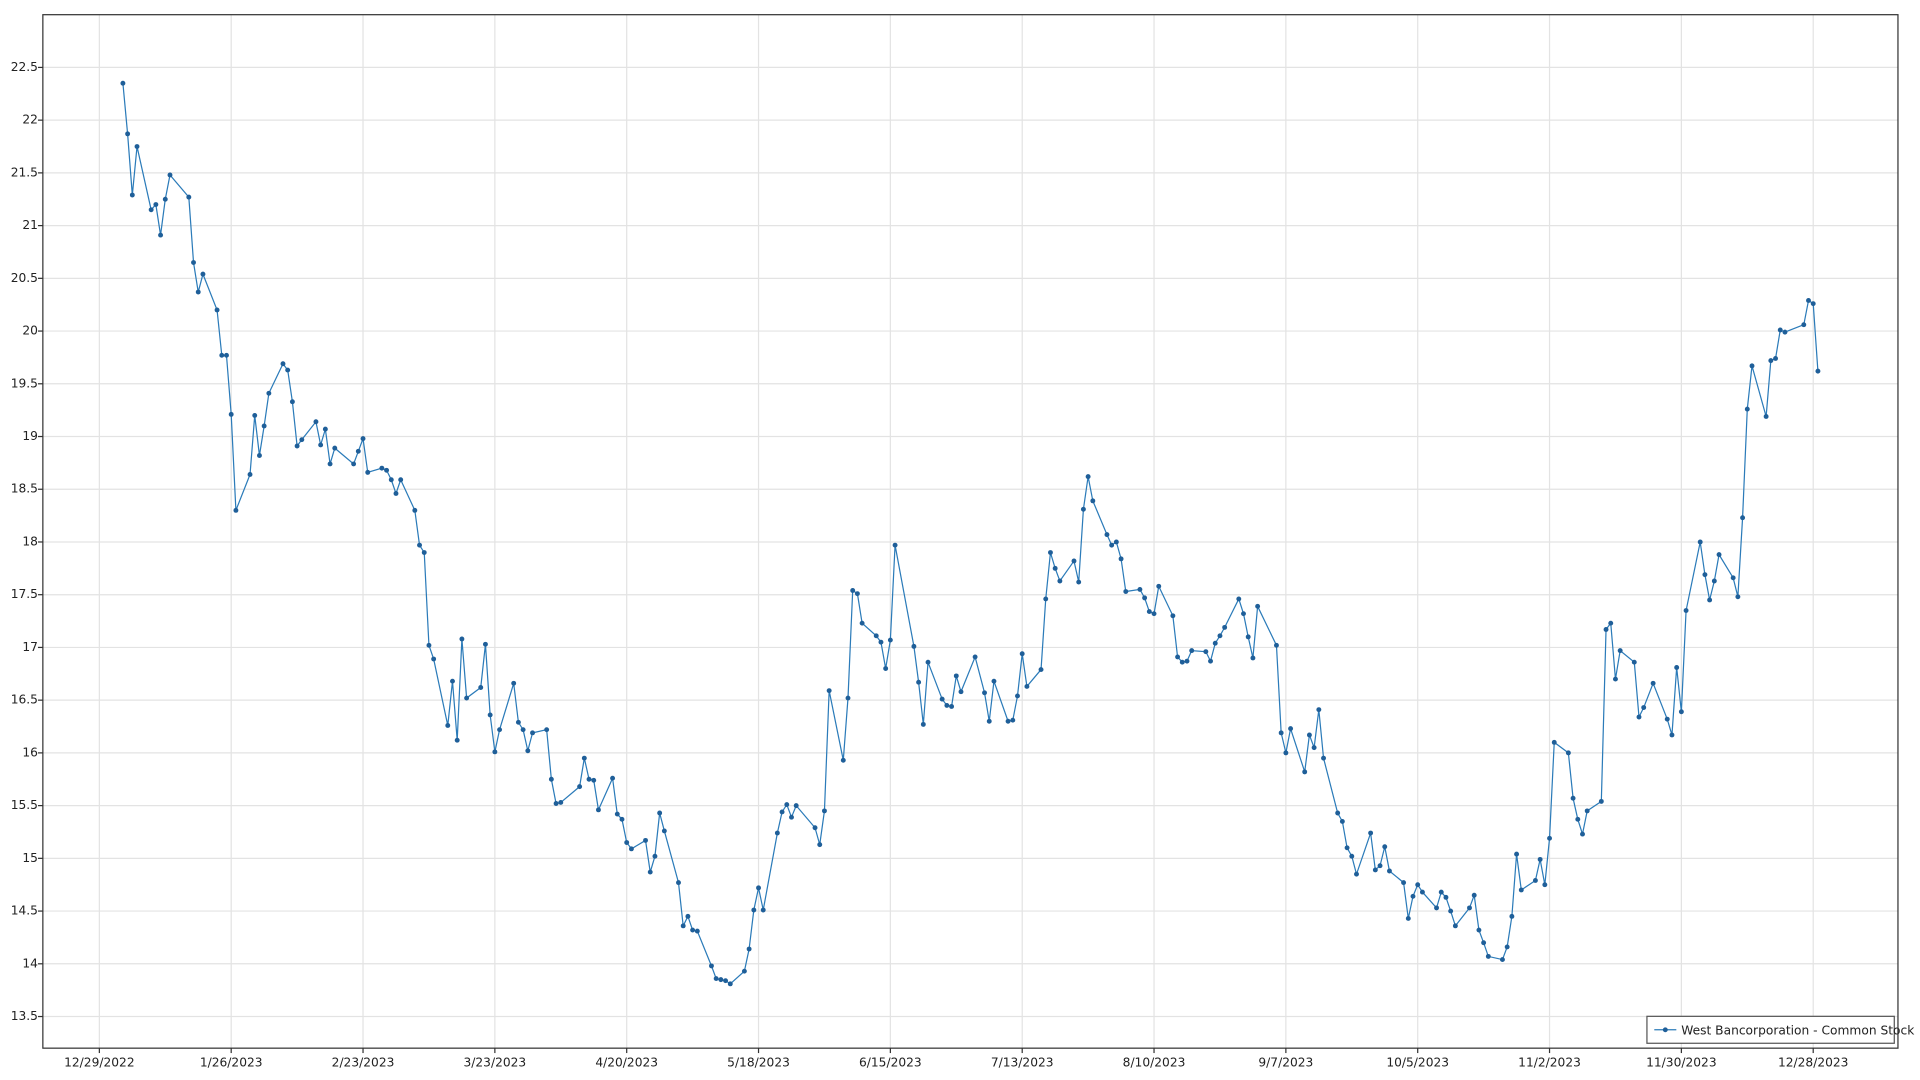  I want to click on y-tick-label: 16.5, so click(24, 700).